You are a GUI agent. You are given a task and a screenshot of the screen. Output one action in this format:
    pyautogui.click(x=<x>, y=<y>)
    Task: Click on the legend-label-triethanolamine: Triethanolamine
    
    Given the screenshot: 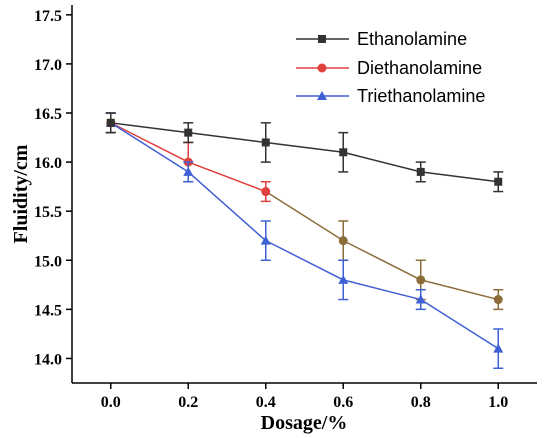 What is the action you would take?
    pyautogui.click(x=421, y=96)
    